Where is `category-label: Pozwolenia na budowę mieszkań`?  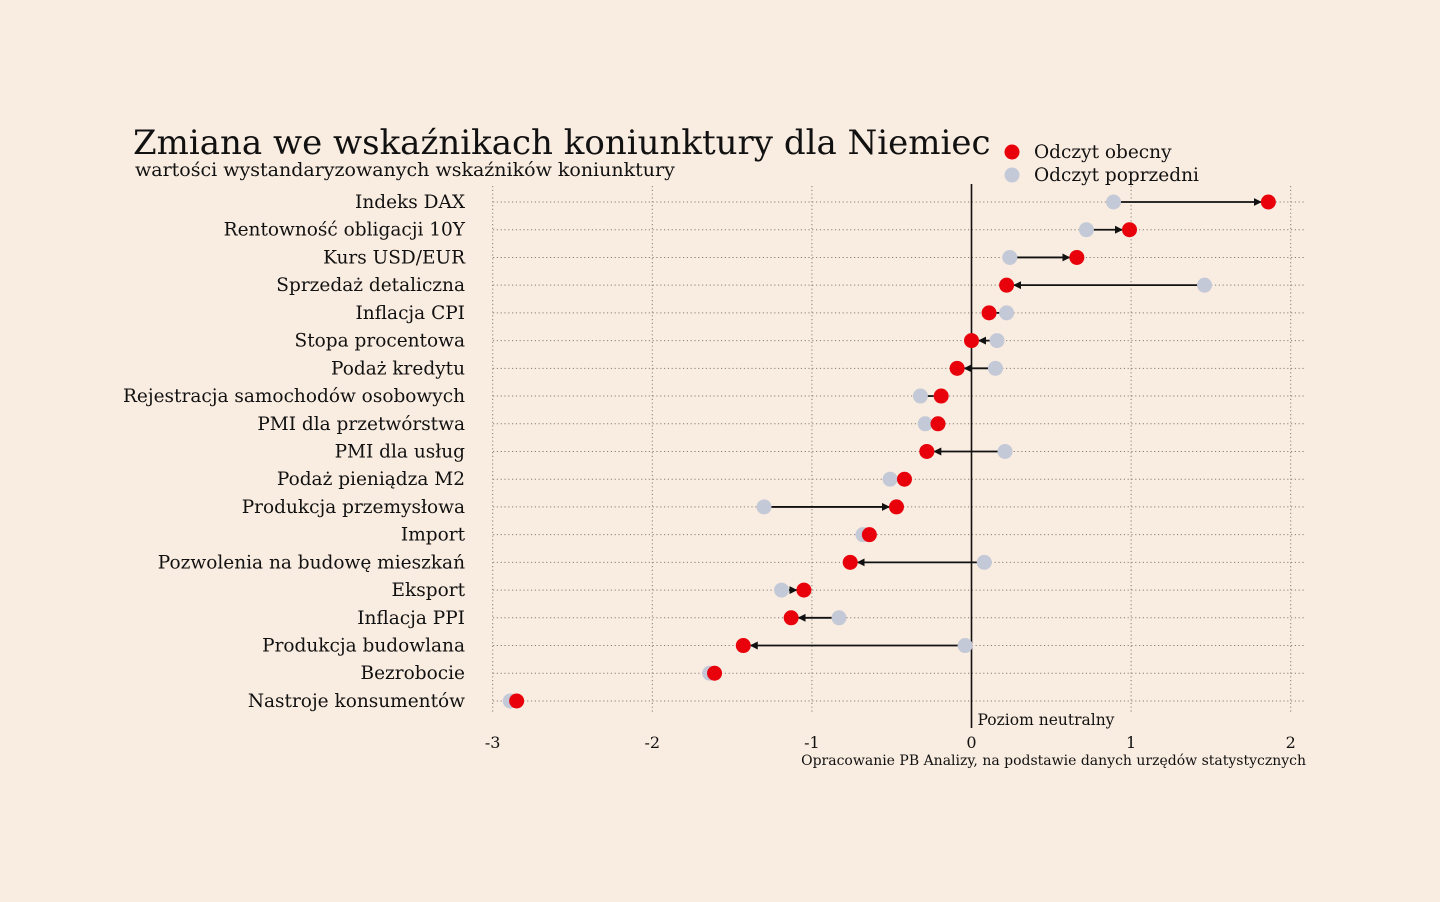
category-label: Pozwolenia na budowę mieszkań is located at coordinates (311, 562).